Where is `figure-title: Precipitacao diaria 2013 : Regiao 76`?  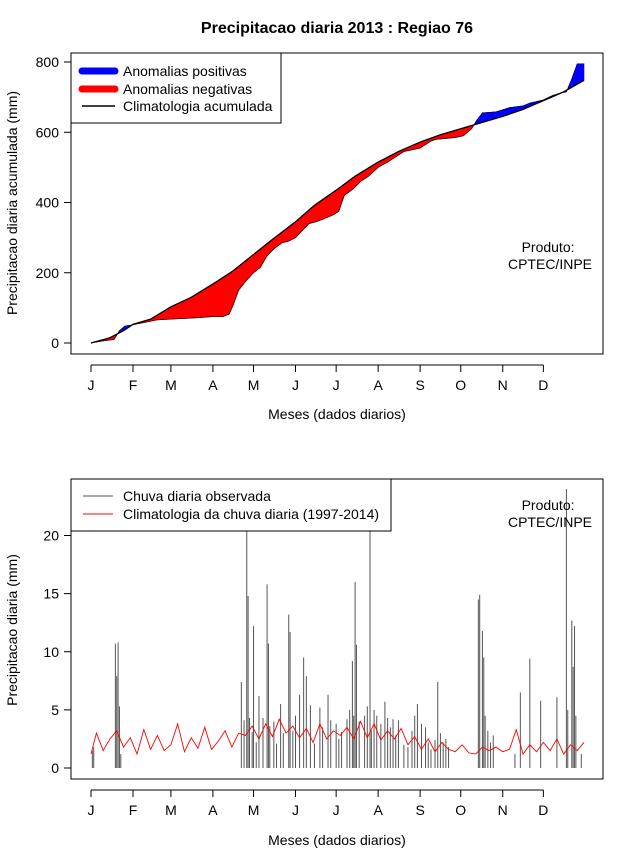 figure-title: Precipitacao diaria 2013 : Regiao 76 is located at coordinates (337, 28).